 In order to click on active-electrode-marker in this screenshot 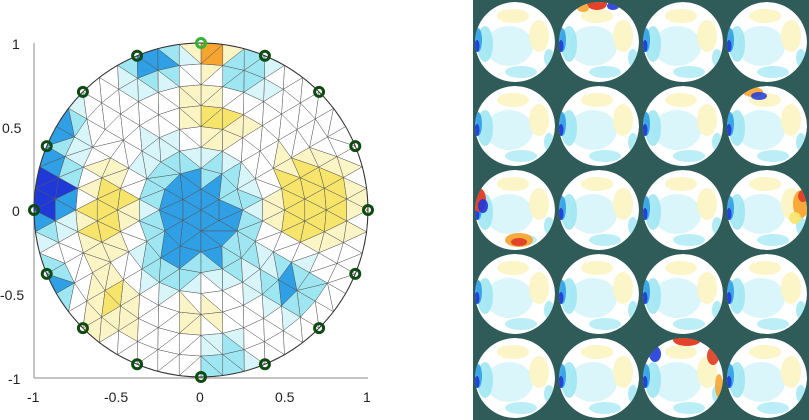, I will do `click(201, 43)`.